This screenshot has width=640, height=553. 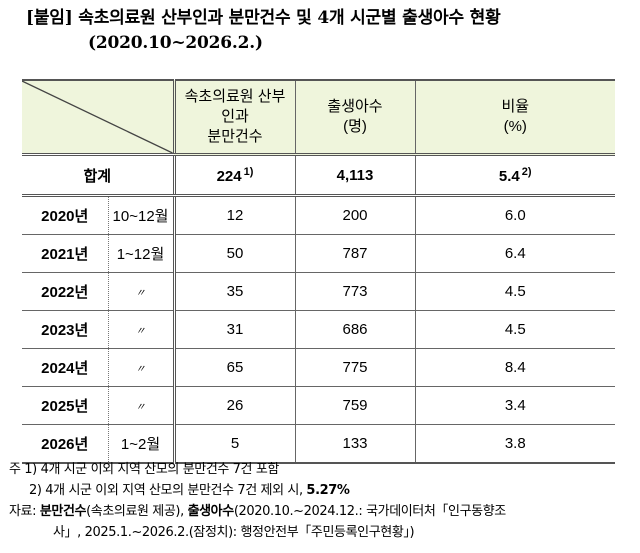 I want to click on row-deliveries: 65, so click(x=233, y=367).